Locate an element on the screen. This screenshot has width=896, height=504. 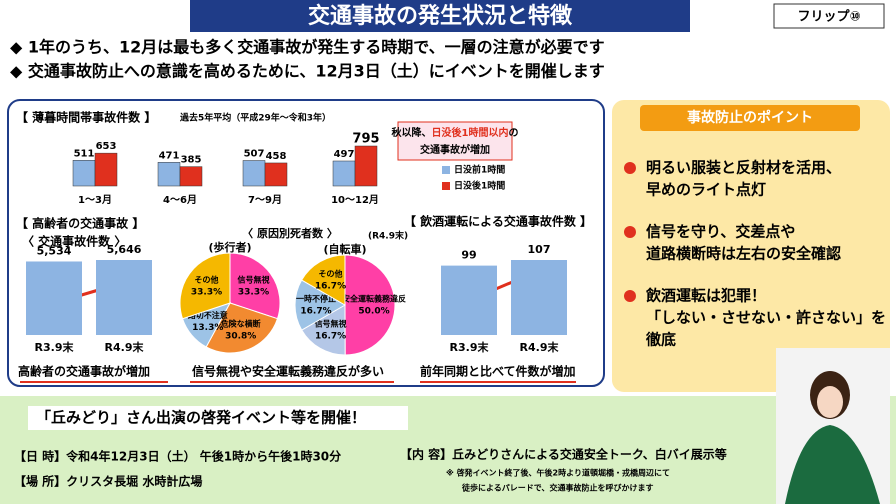
flip-label: フリップ⑩ is located at coordinates (828, 17).